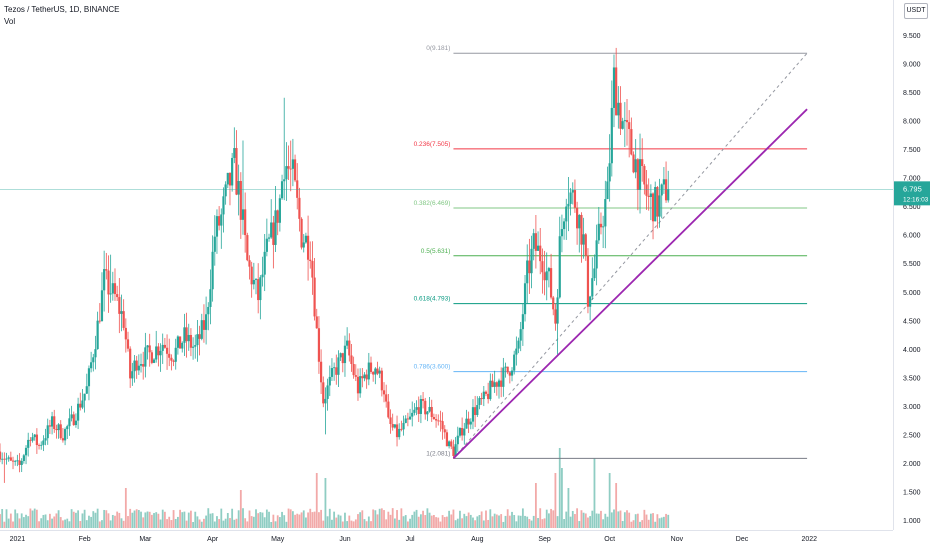 The height and width of the screenshot is (555, 932). What do you see at coordinates (10, 21) in the screenshot?
I see `volume-indicator-label: Vol` at bounding box center [10, 21].